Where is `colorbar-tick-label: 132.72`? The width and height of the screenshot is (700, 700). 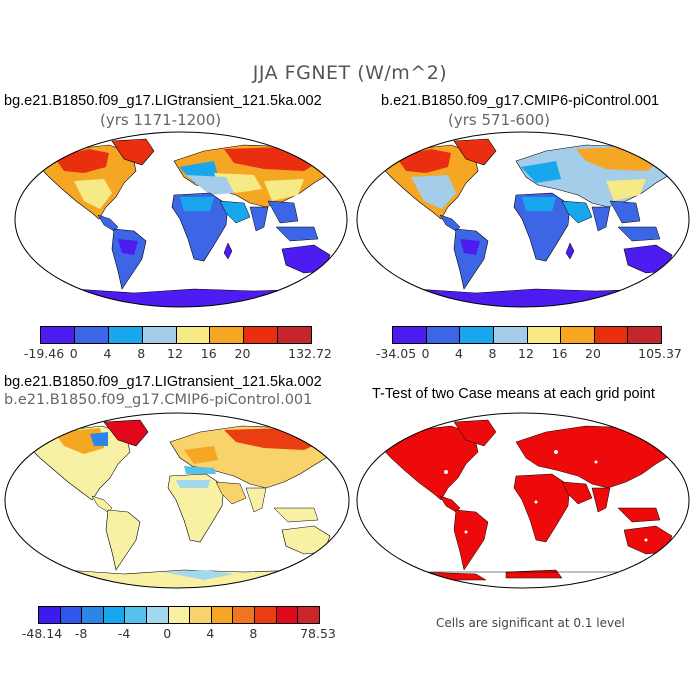
colorbar-tick-label: 132.72 is located at coordinates (310, 353).